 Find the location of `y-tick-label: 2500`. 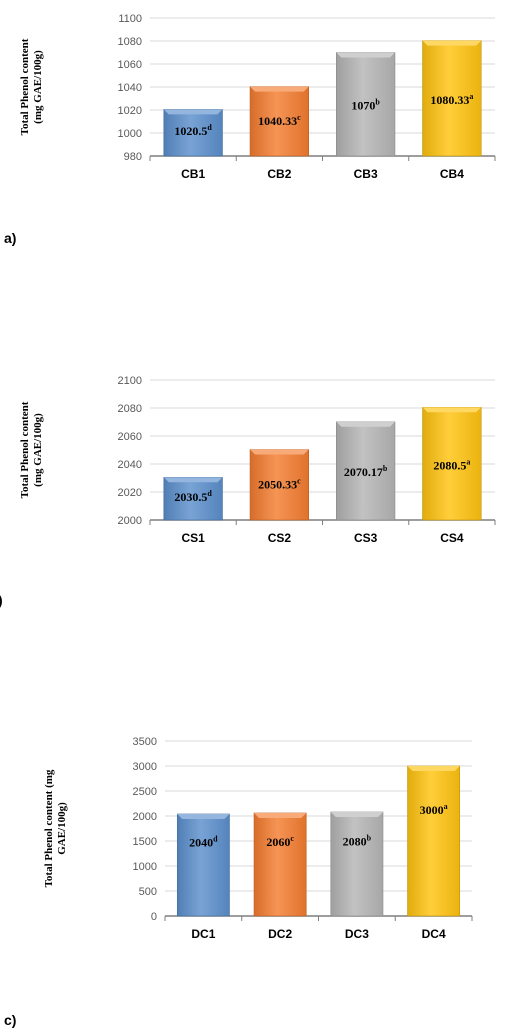

y-tick-label: 2500 is located at coordinates (145, 792).